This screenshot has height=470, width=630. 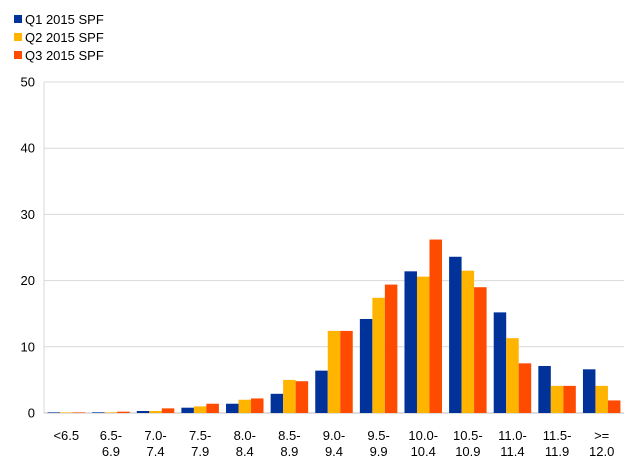 What do you see at coordinates (28, 148) in the screenshot?
I see `y-tick-label: 40` at bounding box center [28, 148].